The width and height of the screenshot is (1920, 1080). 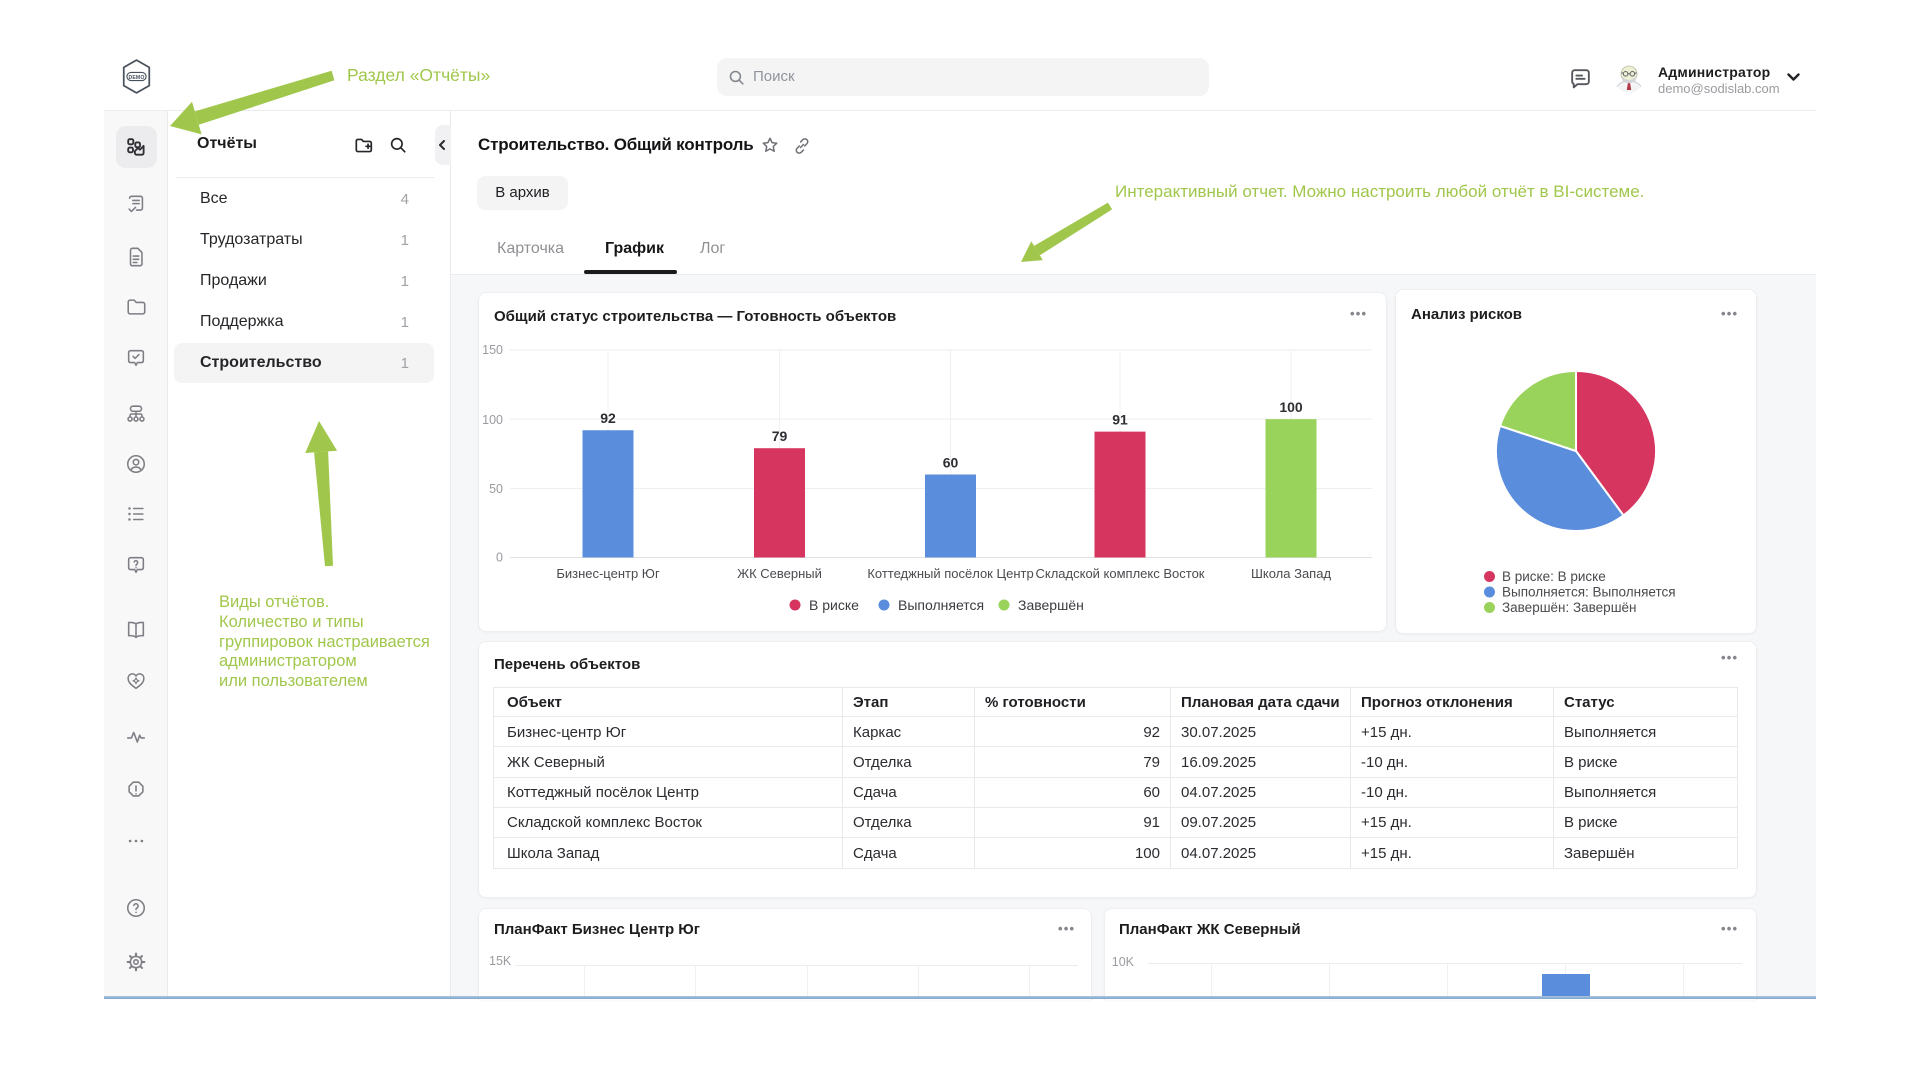 What do you see at coordinates (941, 605) in the screenshot?
I see `svg-text: Выполняется` at bounding box center [941, 605].